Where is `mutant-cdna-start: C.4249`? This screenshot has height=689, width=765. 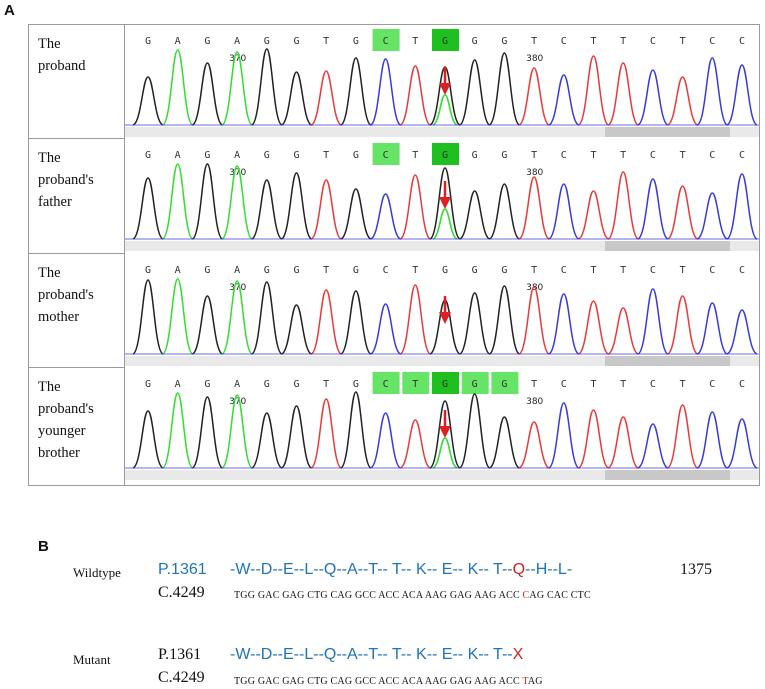 mutant-cdna-start: C.4249 is located at coordinates (181, 677).